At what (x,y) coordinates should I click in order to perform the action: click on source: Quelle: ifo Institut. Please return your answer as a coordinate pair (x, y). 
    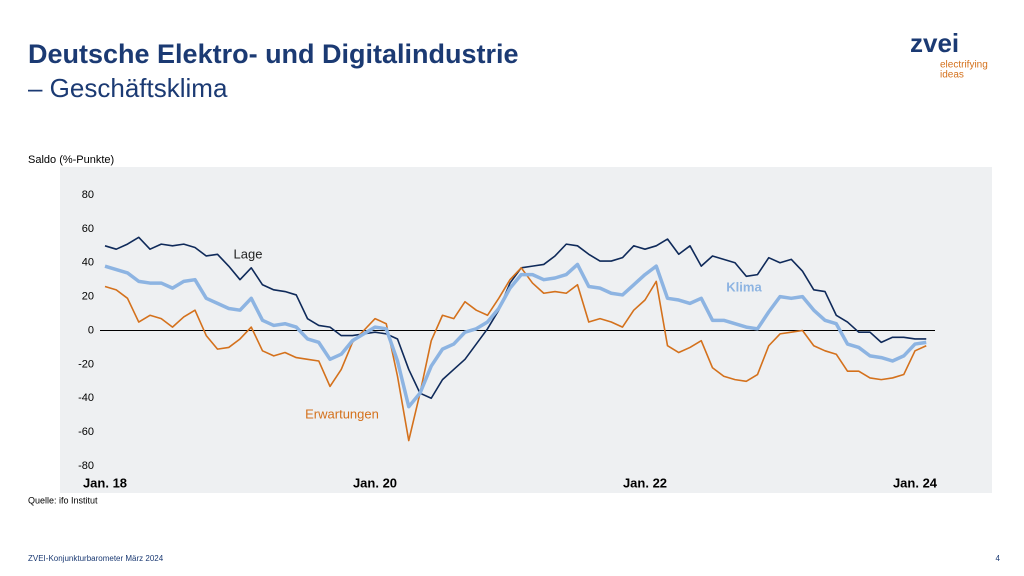
    Looking at the image, I should click on (63, 500).